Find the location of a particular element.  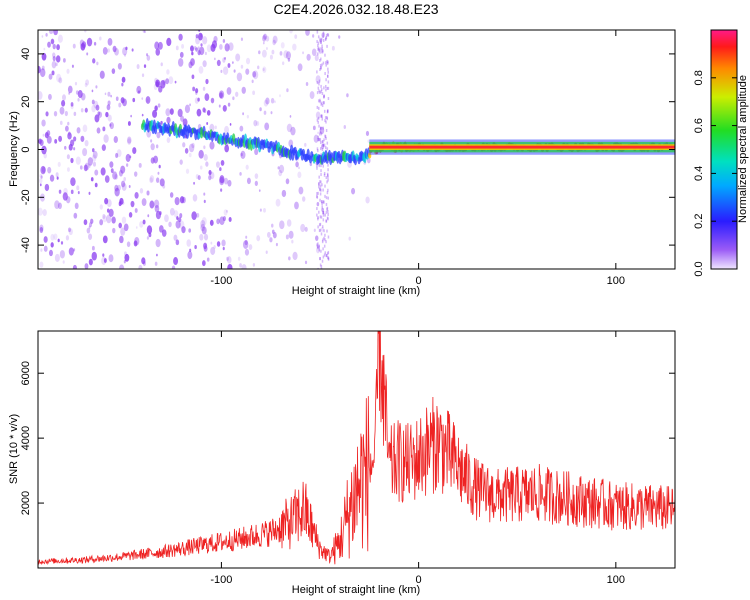

x-tick-label: 0 is located at coordinates (419, 281).